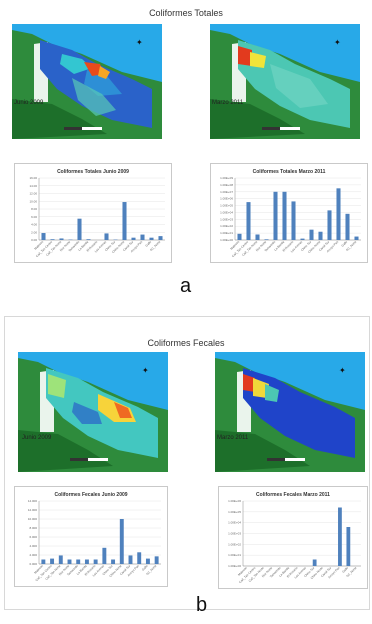 Image resolution: width=372 pixels, height=624 pixels. Describe the element at coordinates (285, 81) in the screenshot. I see `map-total-2011: ✦` at that location.